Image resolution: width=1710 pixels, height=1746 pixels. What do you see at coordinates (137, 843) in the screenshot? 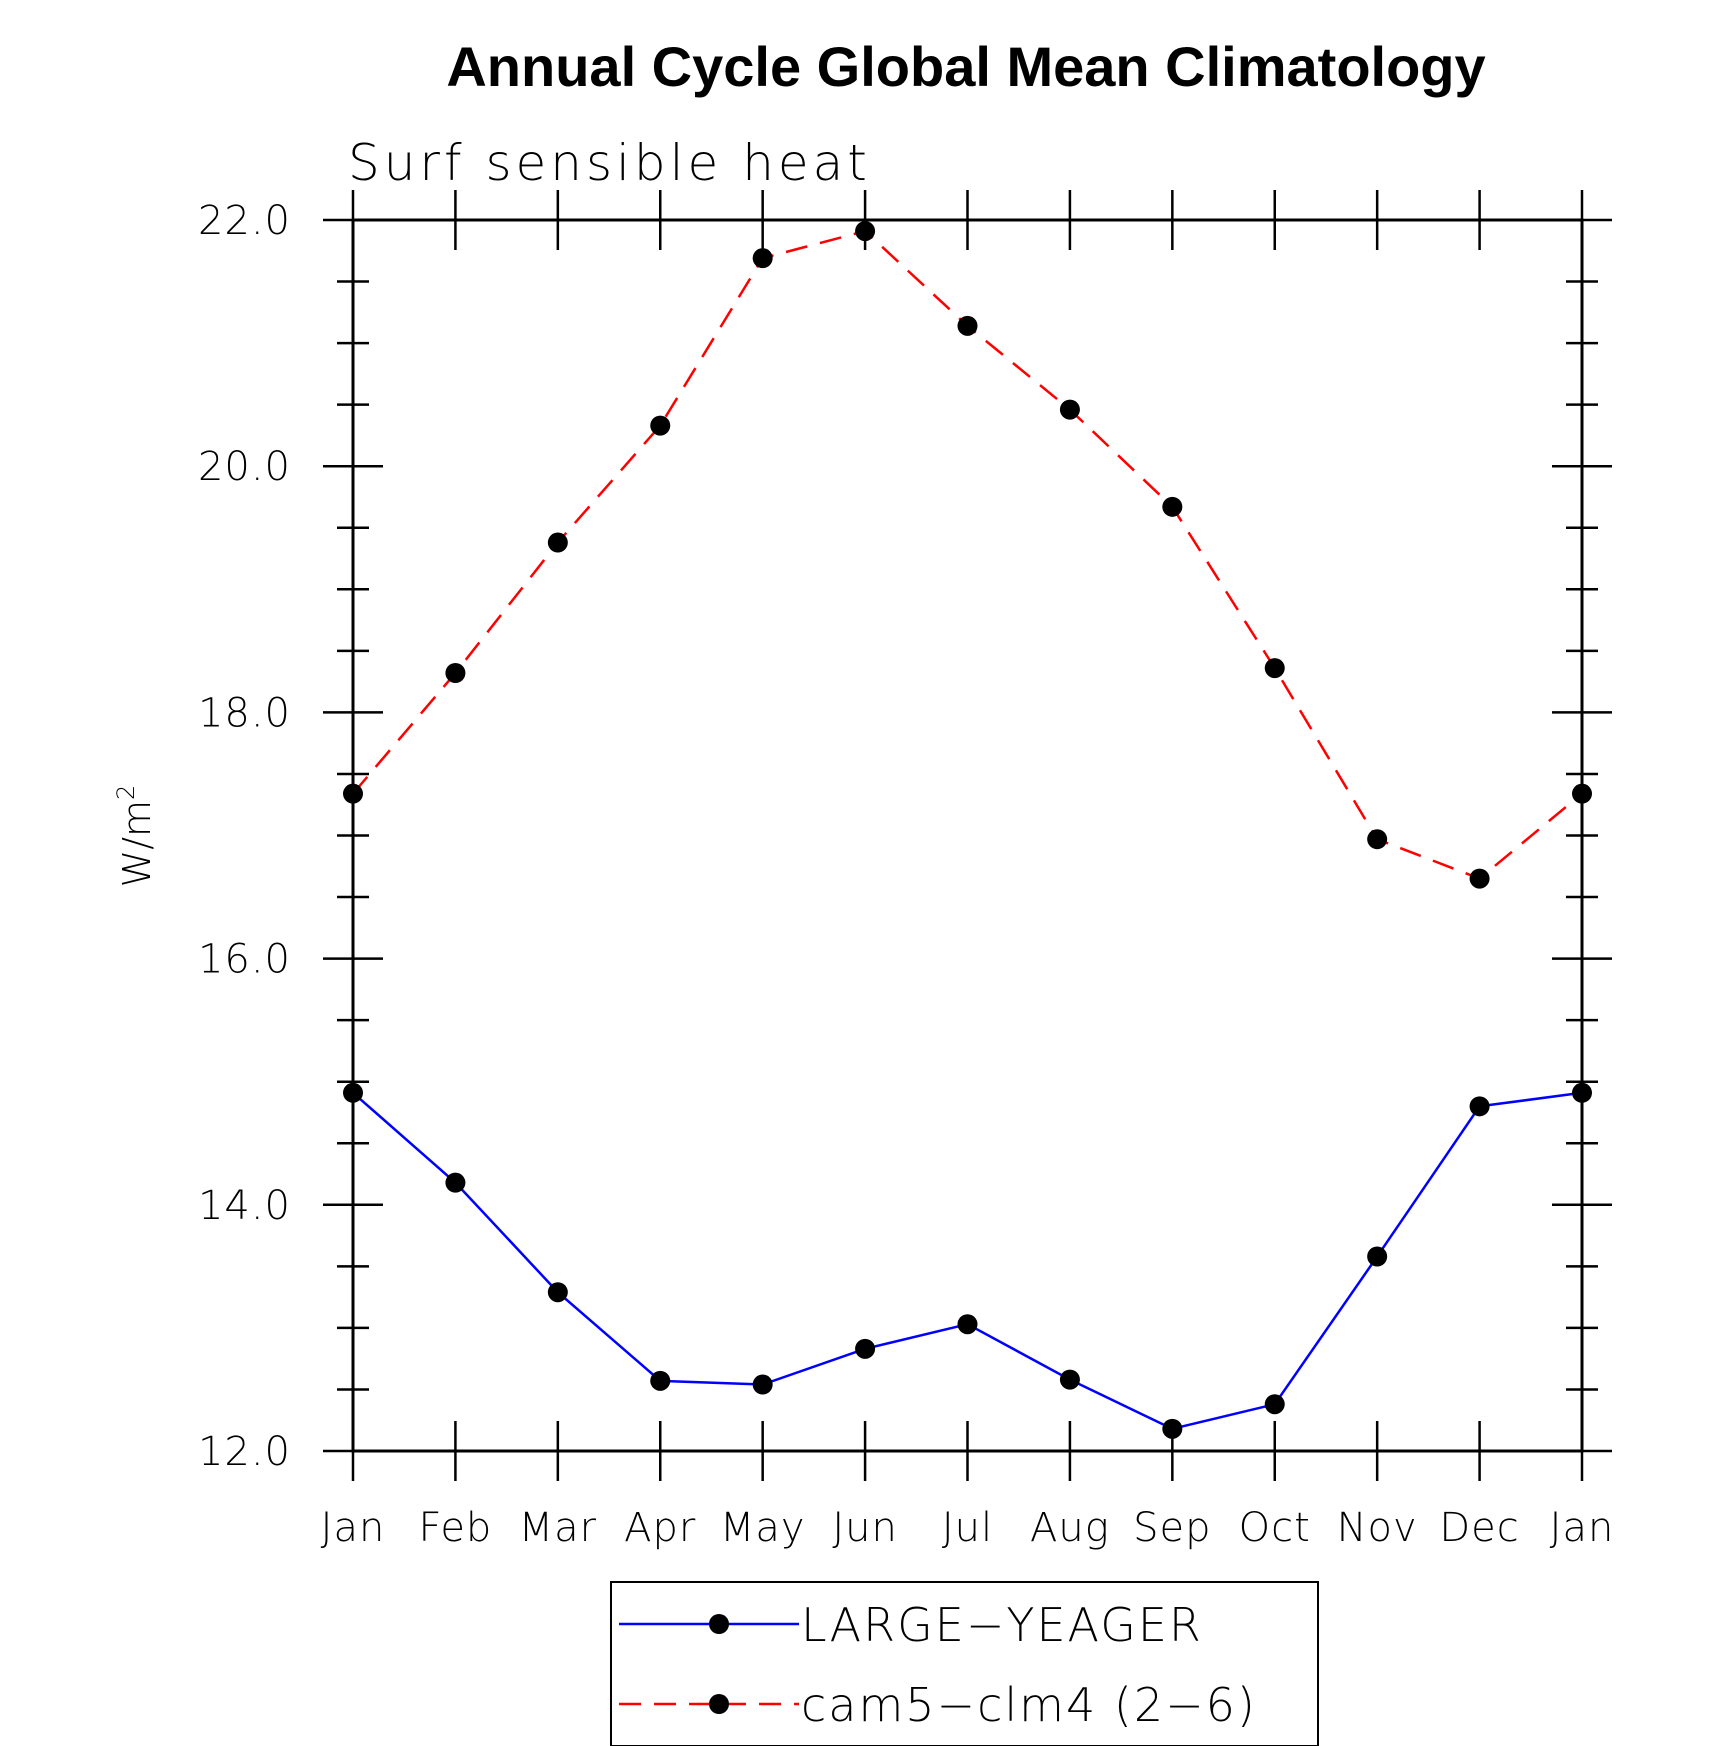
I see `y-axis-label-text: W/m` at bounding box center [137, 843].